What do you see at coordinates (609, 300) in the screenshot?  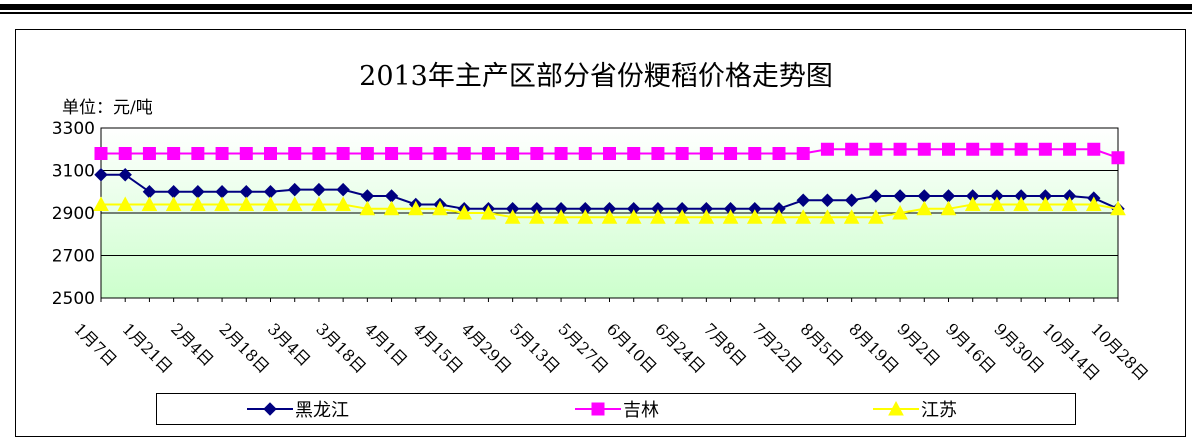 I see `axis-layer` at bounding box center [609, 300].